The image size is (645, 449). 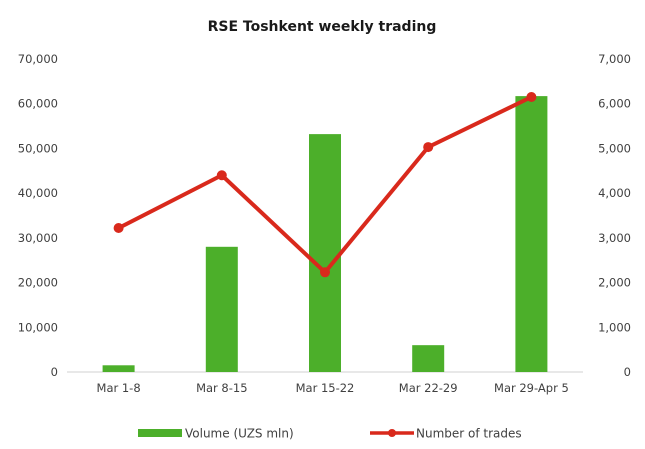 I want to click on x-tick-label: Mar 8-15, so click(x=221, y=388).